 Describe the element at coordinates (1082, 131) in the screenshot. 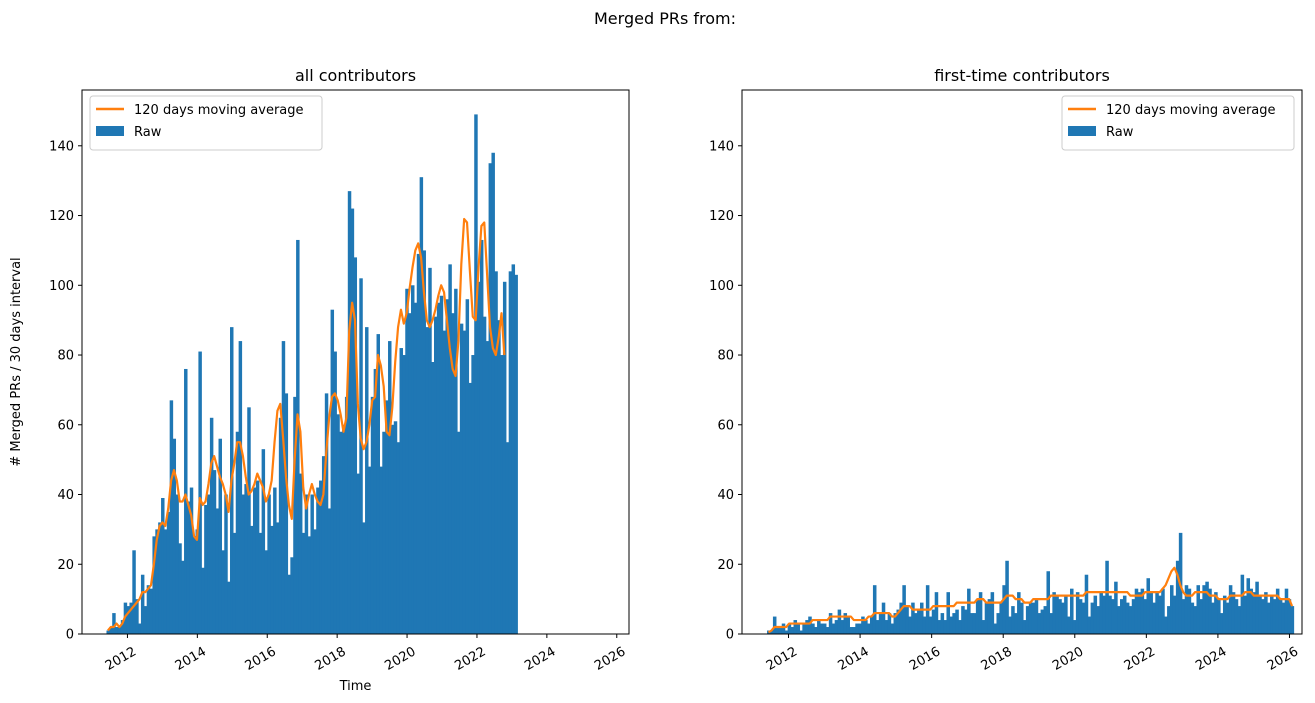

I see `legend-patch-swatch` at that location.